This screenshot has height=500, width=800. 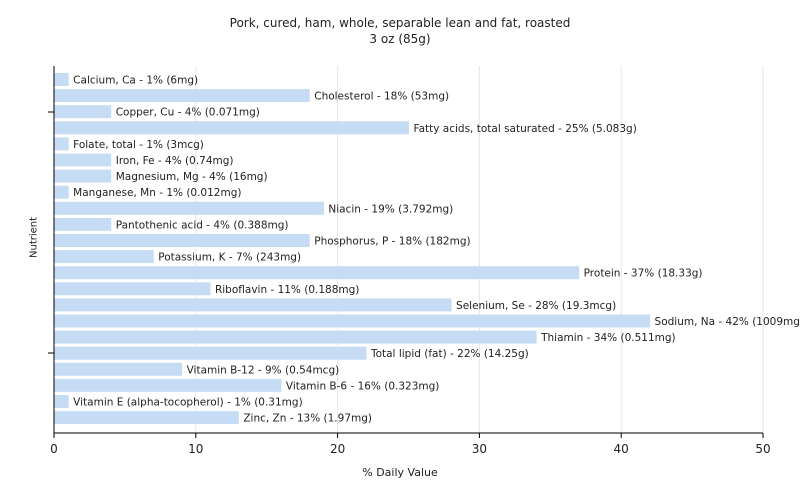 I want to click on x-tick-label: 30, so click(x=479, y=449).